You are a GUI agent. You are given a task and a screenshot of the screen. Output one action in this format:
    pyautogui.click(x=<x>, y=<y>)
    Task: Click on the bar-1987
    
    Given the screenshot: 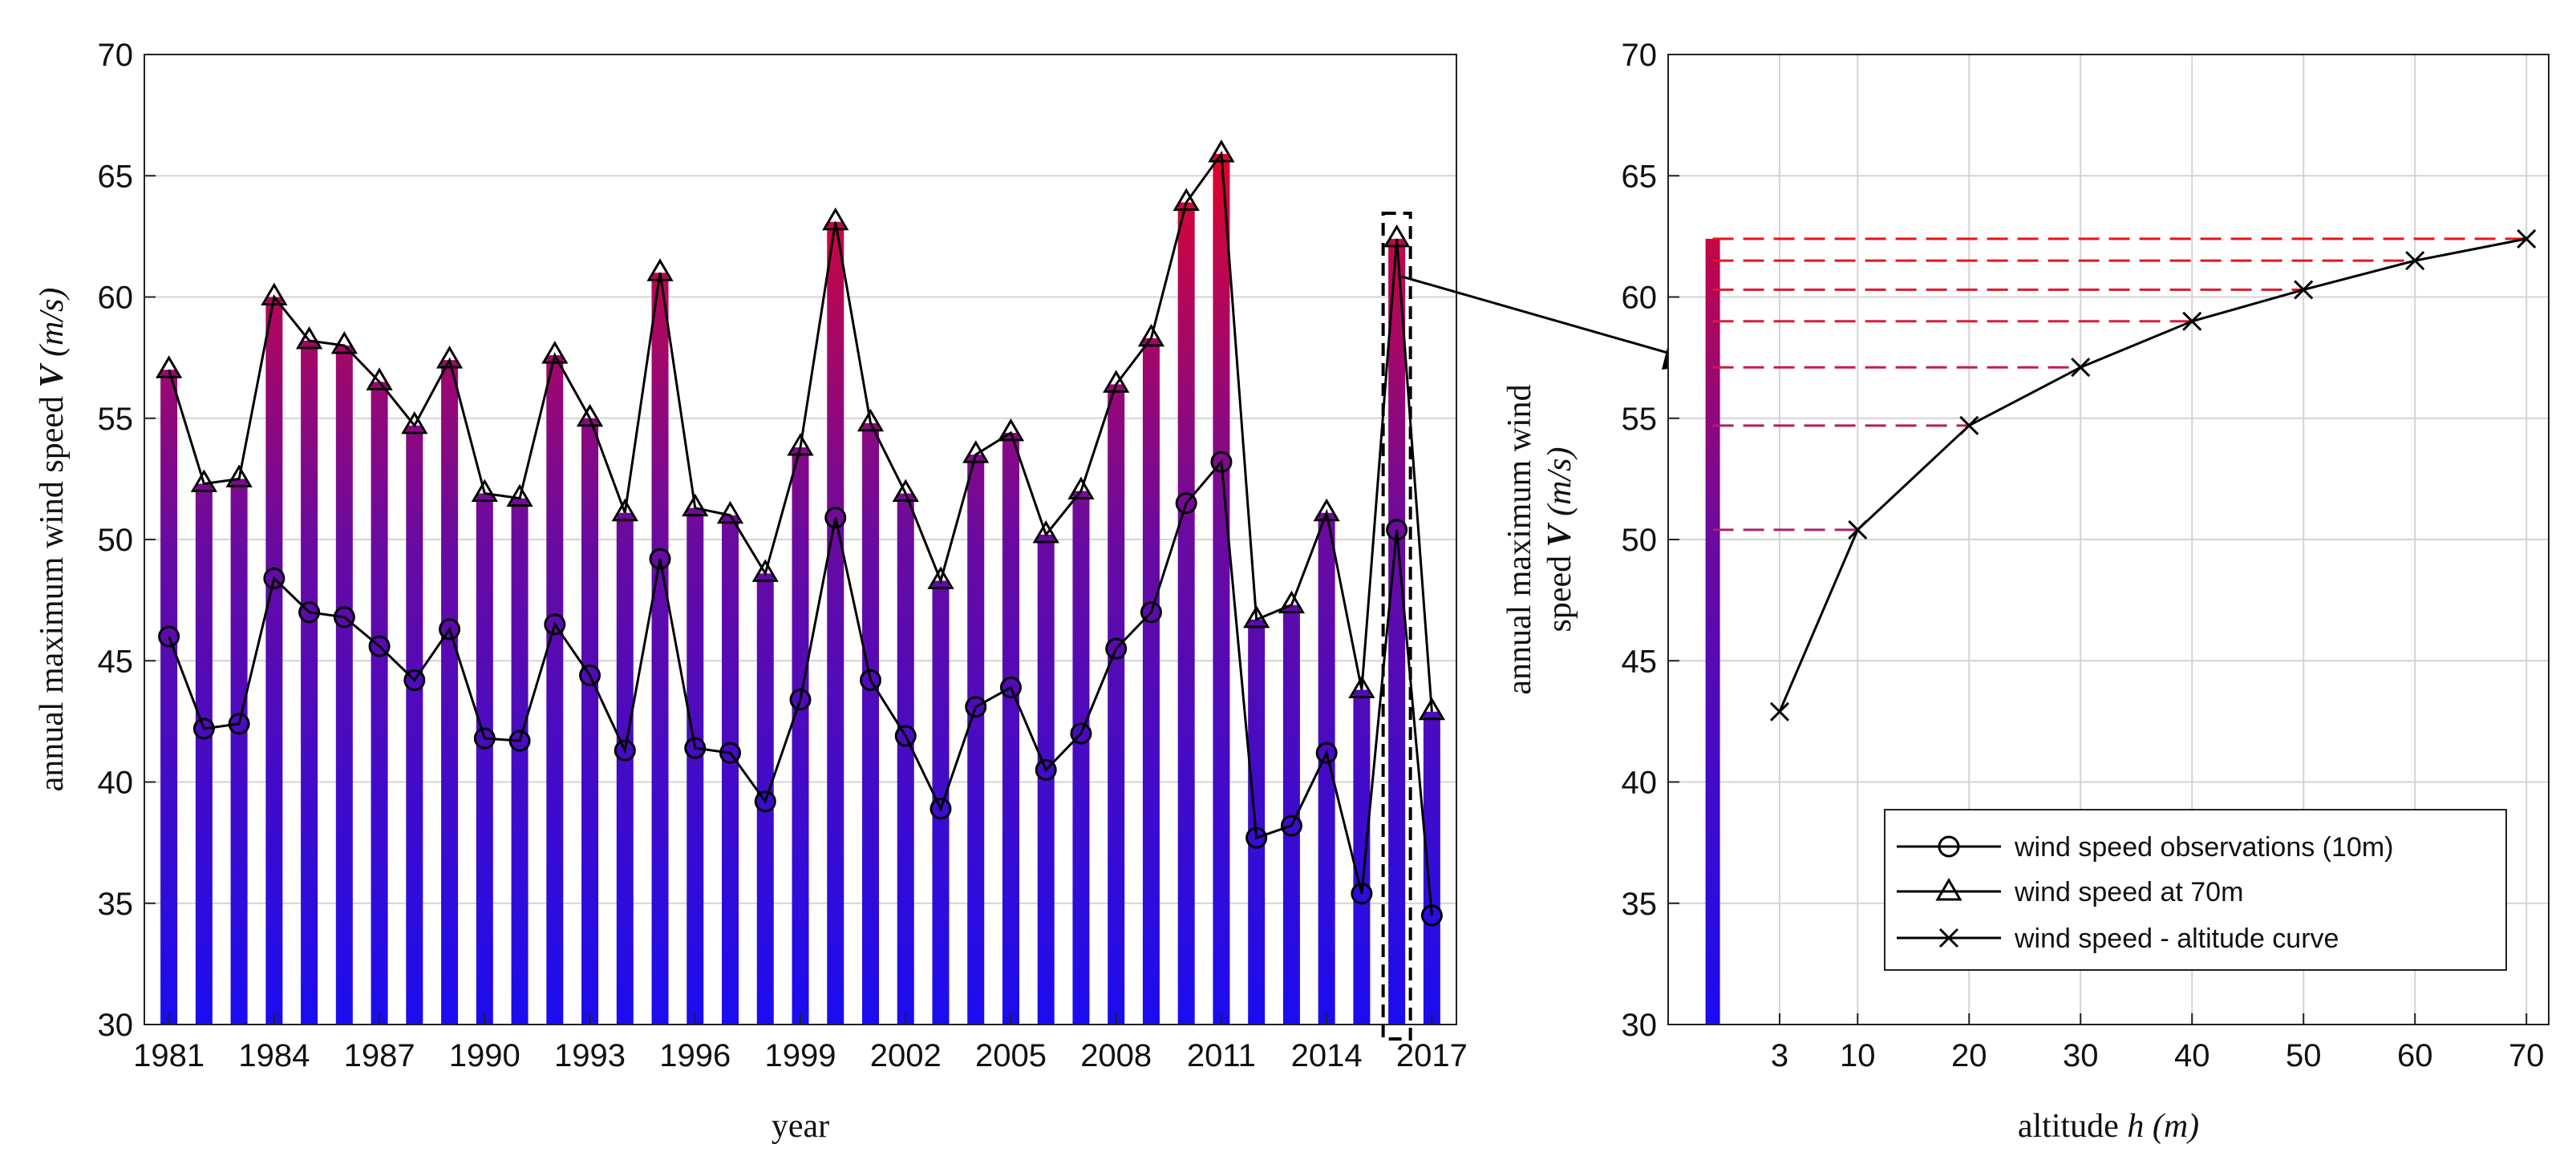 What is the action you would take?
    pyautogui.click(x=379, y=703)
    